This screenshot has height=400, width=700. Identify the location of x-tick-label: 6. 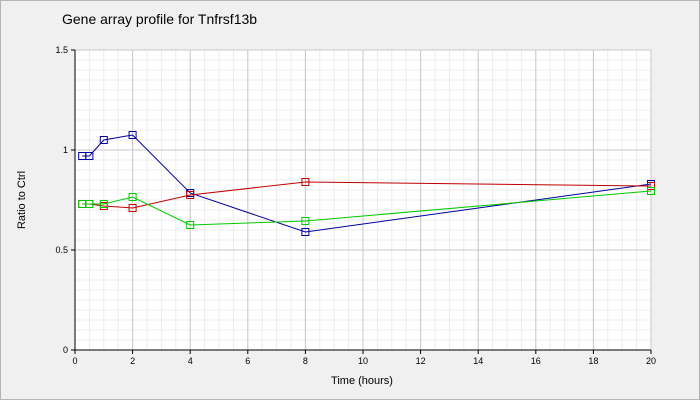
(247, 361).